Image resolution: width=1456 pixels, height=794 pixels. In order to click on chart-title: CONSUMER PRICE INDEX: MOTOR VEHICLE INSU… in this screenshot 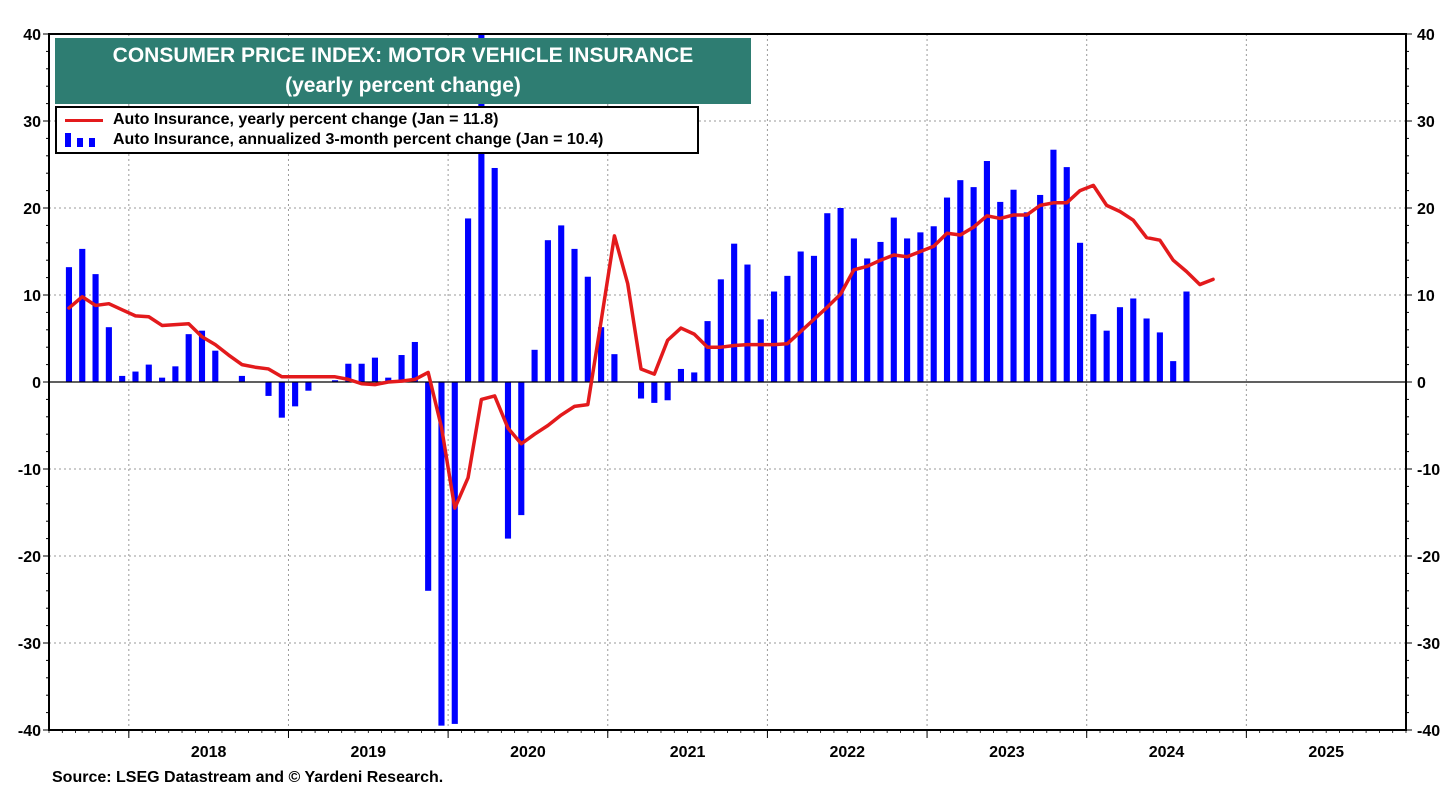, I will do `click(403, 55)`.